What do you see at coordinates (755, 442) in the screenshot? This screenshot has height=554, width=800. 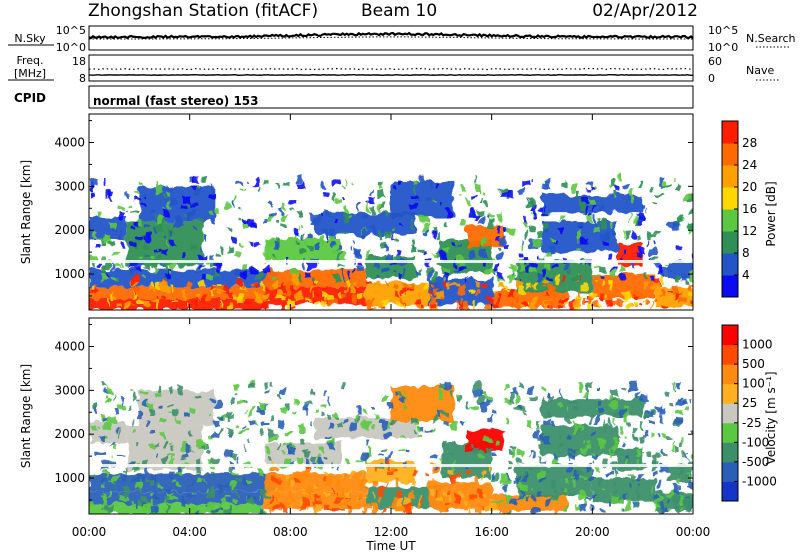 I see `velocity-colorbar-tick-label: -100` at bounding box center [755, 442].